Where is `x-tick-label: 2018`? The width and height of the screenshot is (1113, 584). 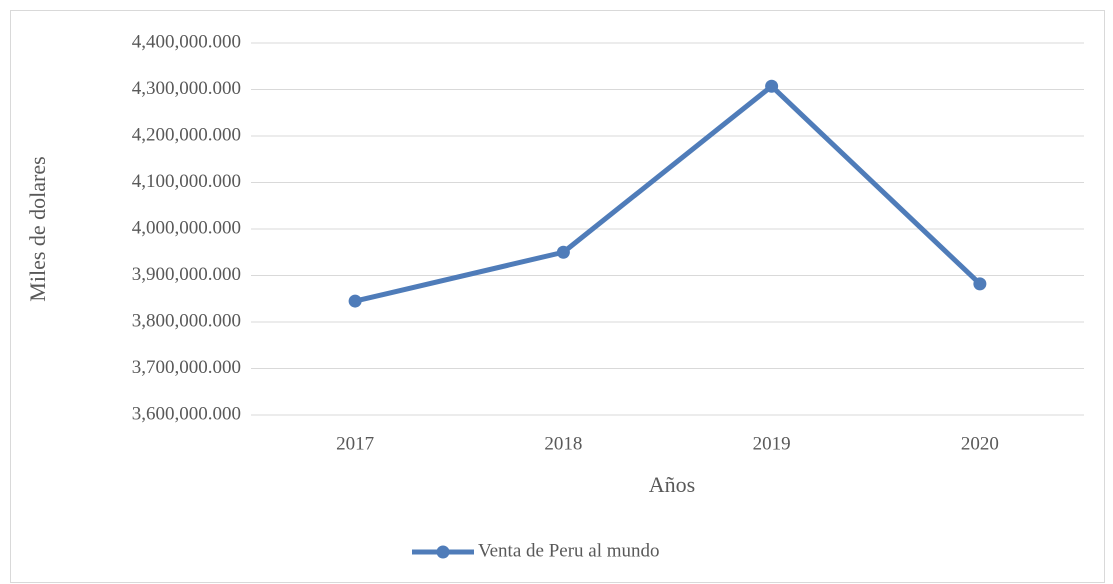 x-tick-label: 2018 is located at coordinates (563, 443).